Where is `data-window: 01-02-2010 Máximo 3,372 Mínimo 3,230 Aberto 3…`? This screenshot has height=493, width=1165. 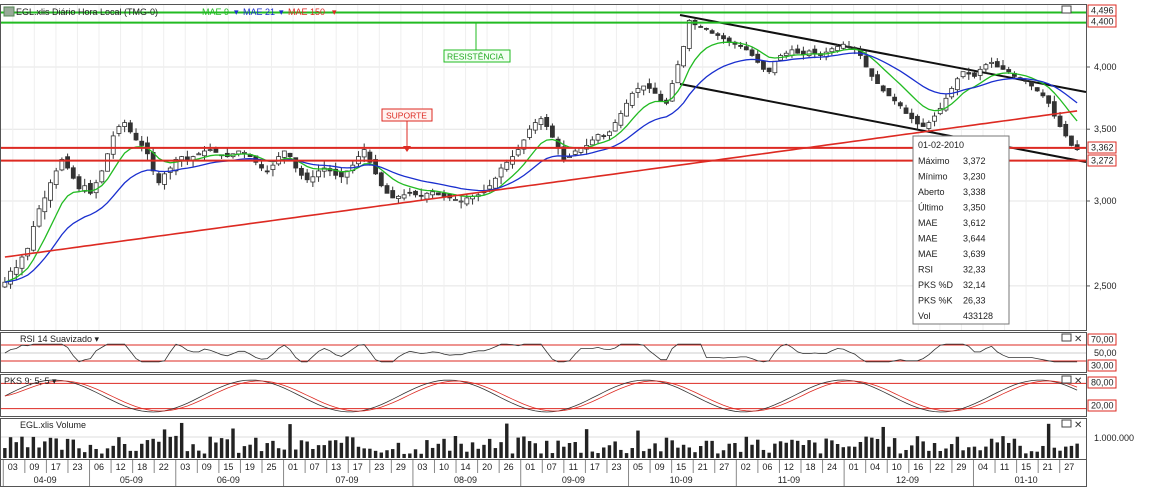 data-window: 01-02-2010 Máximo 3,372 Mínimo 3,230 Aberto 3… is located at coordinates (961, 230).